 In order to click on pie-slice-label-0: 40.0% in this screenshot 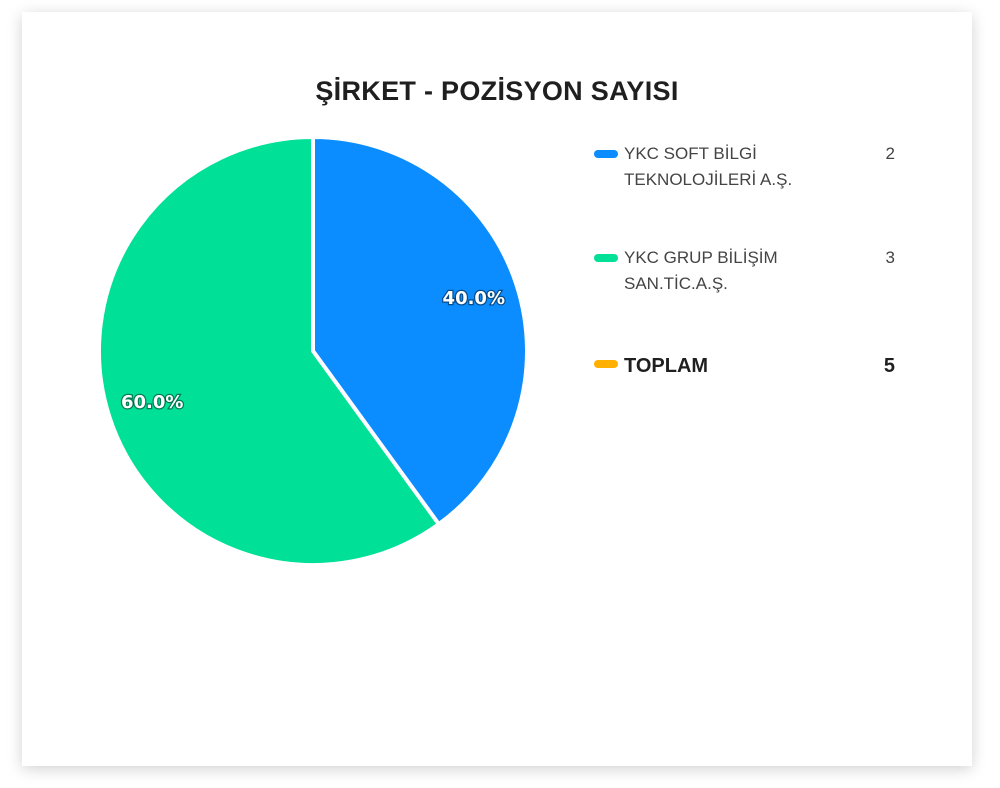, I will do `click(474, 298)`.